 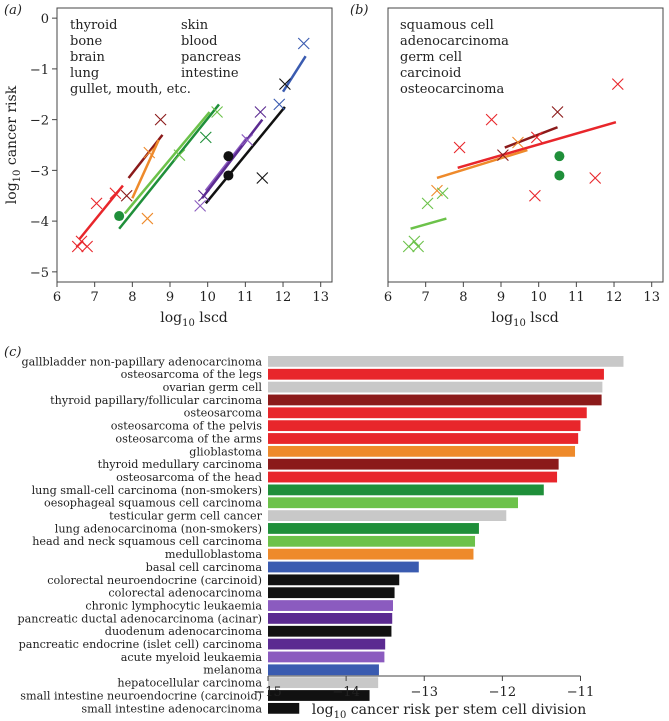 What do you see at coordinates (180, 464) in the screenshot?
I see `bar-label: thyroid medullary carcinoma` at bounding box center [180, 464].